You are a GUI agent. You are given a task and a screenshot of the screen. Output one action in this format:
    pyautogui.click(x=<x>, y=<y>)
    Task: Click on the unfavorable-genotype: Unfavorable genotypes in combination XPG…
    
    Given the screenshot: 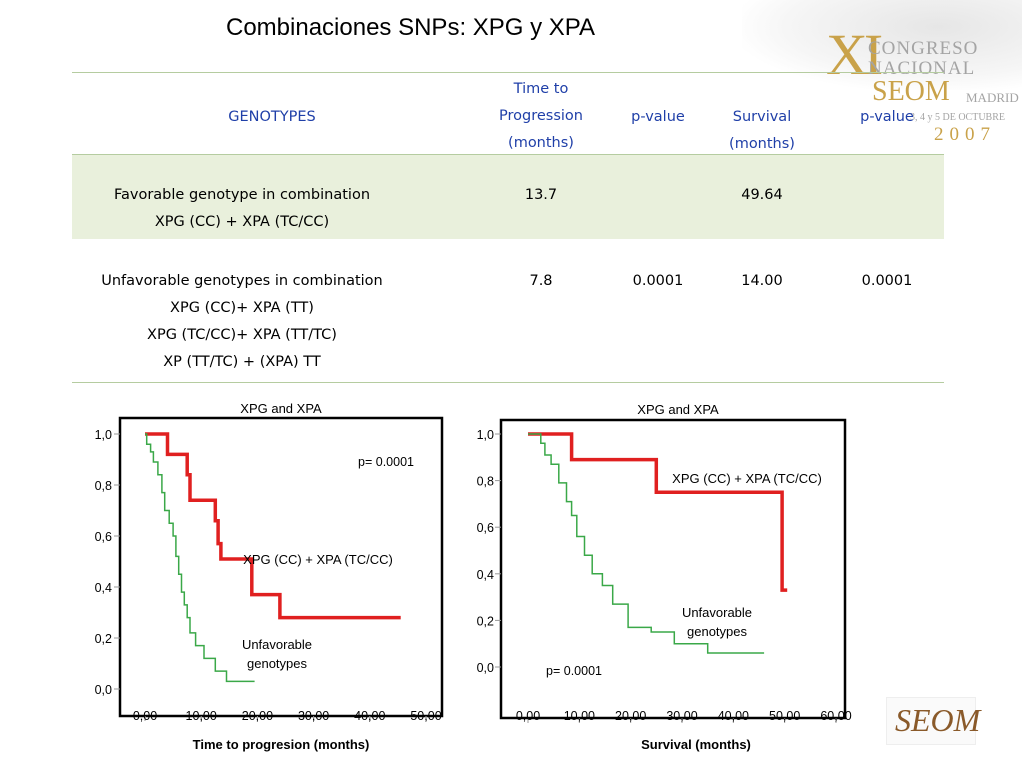 What is the action you would take?
    pyautogui.click(x=242, y=322)
    